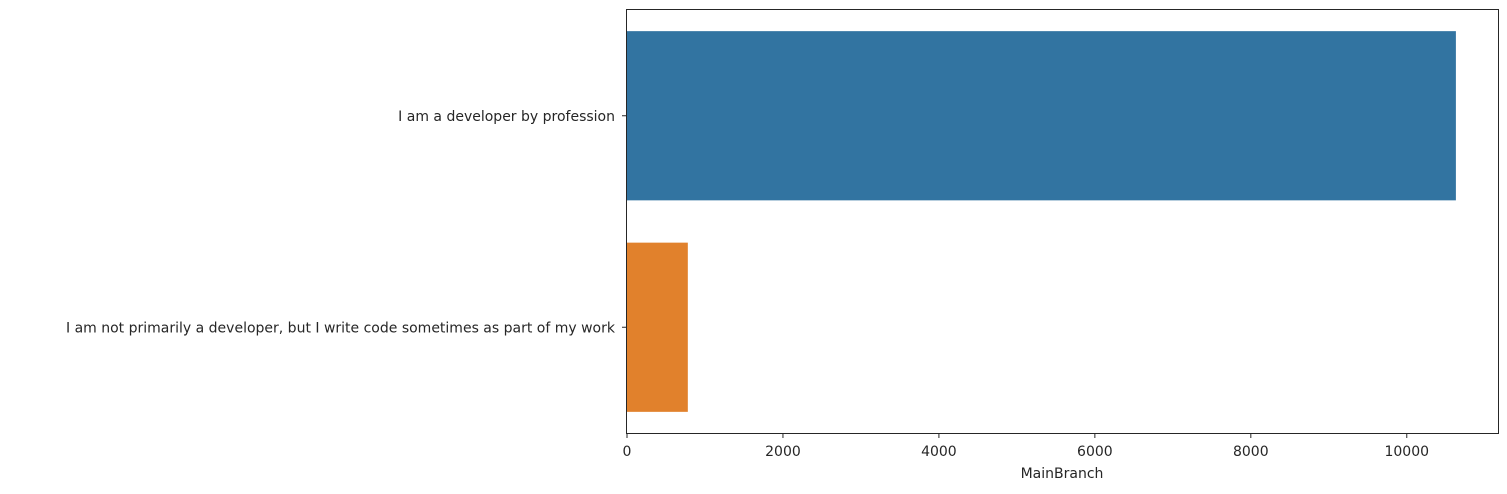 The image size is (1507, 494). What do you see at coordinates (506, 117) in the screenshot?
I see `y-tick-label: I am a developer by profession` at bounding box center [506, 117].